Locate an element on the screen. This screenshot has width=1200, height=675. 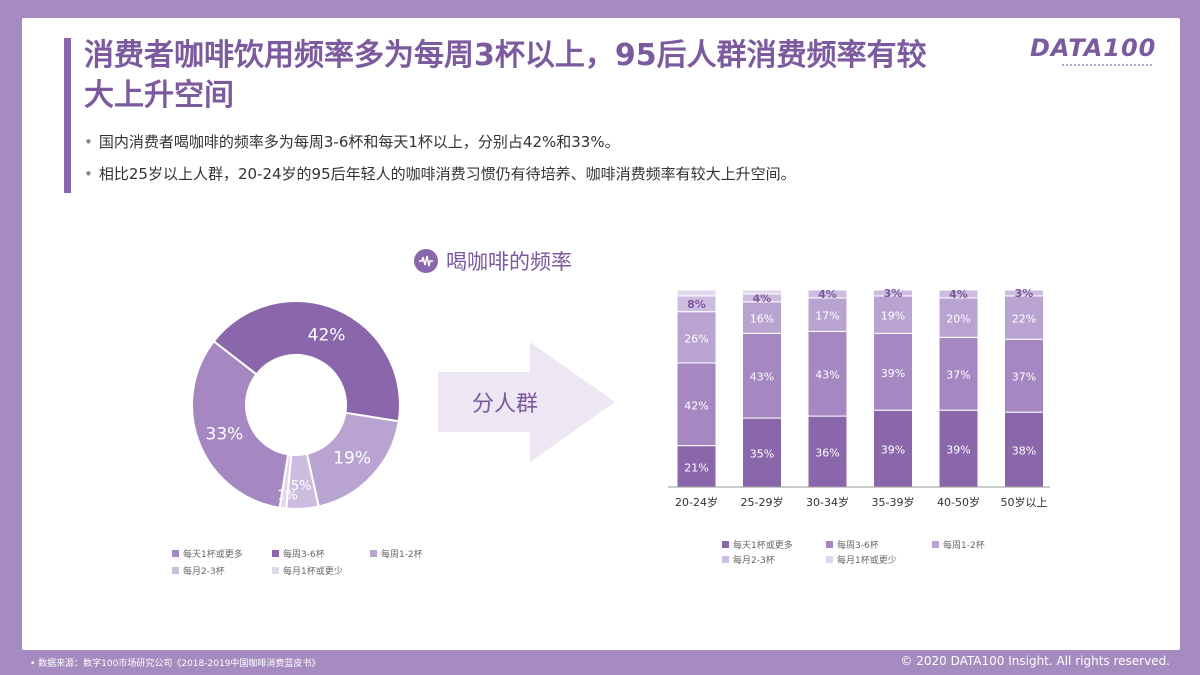
legend-item: 每天1杯或更多 is located at coordinates (757, 544).